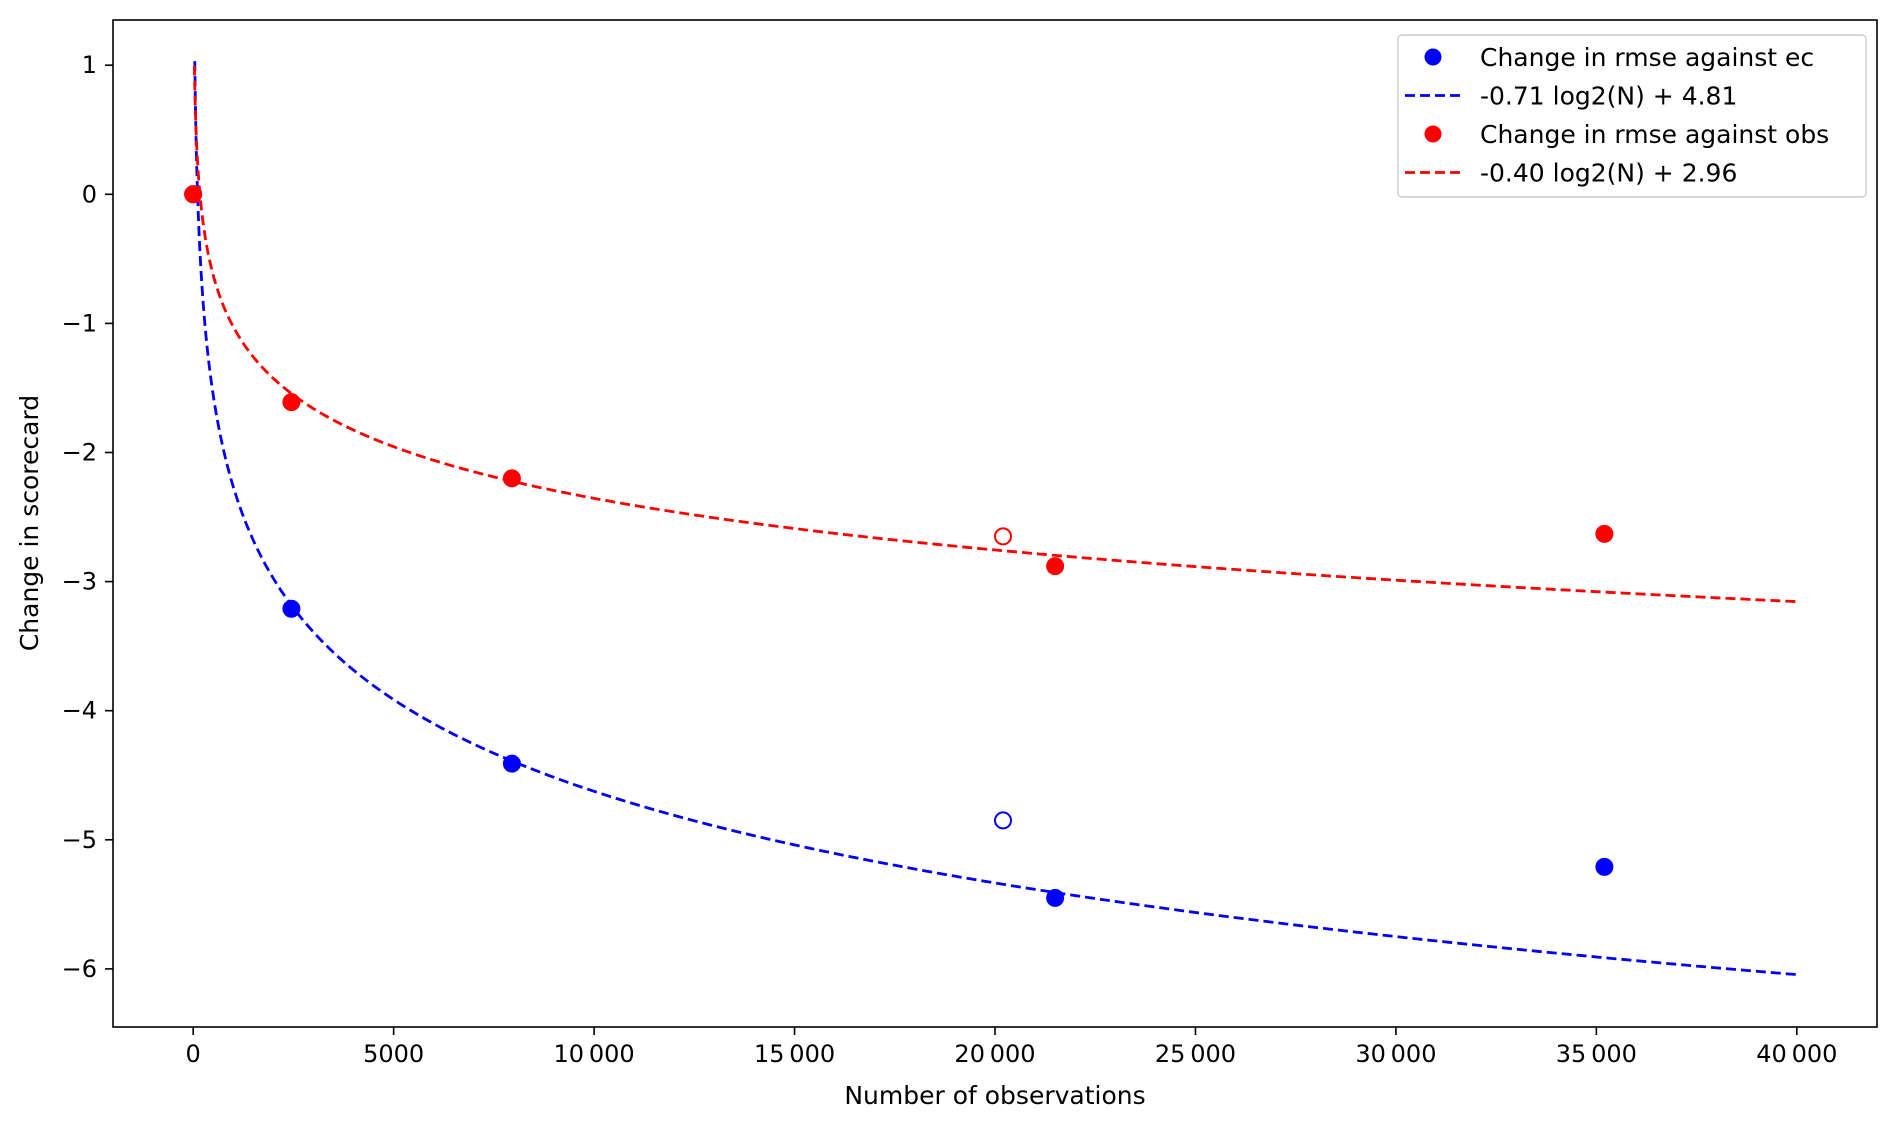 The width and height of the screenshot is (1892, 1122). Describe the element at coordinates (393, 1054) in the screenshot. I see `x-tick-label: 5000` at that location.